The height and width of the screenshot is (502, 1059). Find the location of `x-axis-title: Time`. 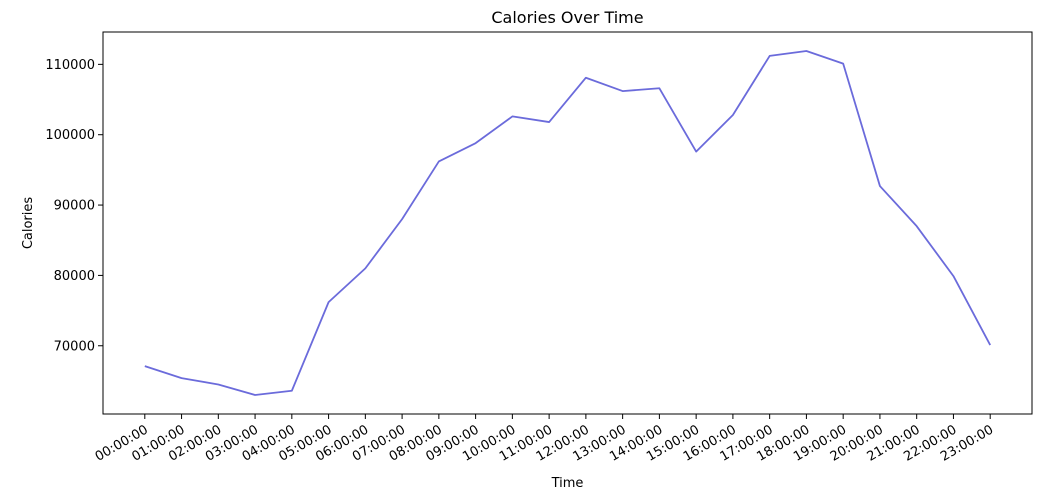

x-axis-title: Time is located at coordinates (567, 483).